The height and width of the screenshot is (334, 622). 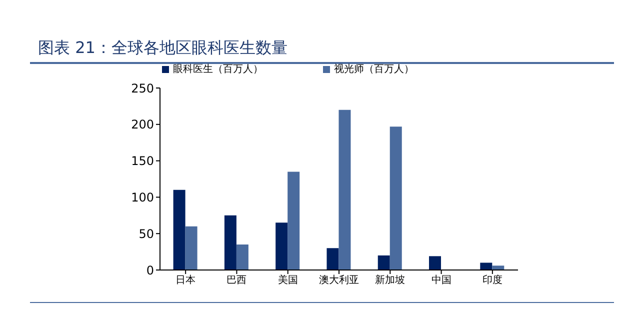 What do you see at coordinates (492, 280) in the screenshot?
I see `x-tick-label: 印度` at bounding box center [492, 280].